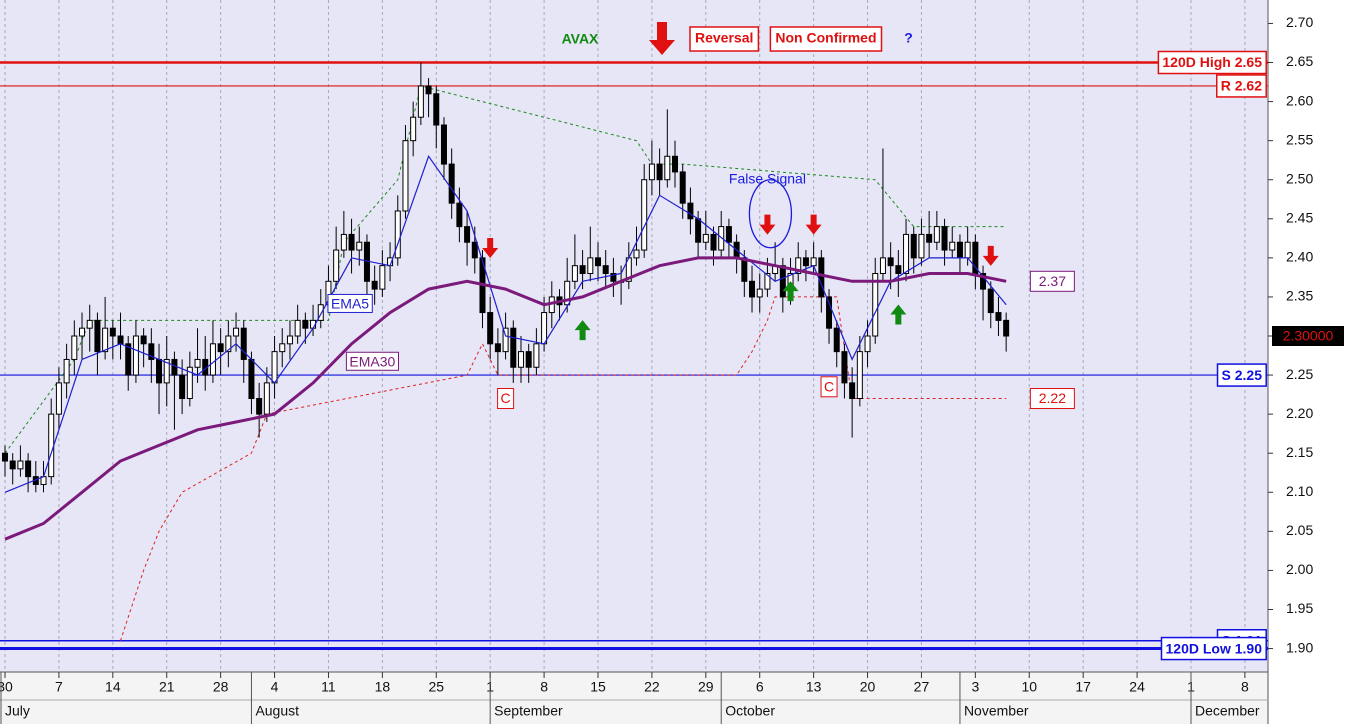  What do you see at coordinates (1299, 608) in the screenshot?
I see `y-tick-label: 1.95` at bounding box center [1299, 608].